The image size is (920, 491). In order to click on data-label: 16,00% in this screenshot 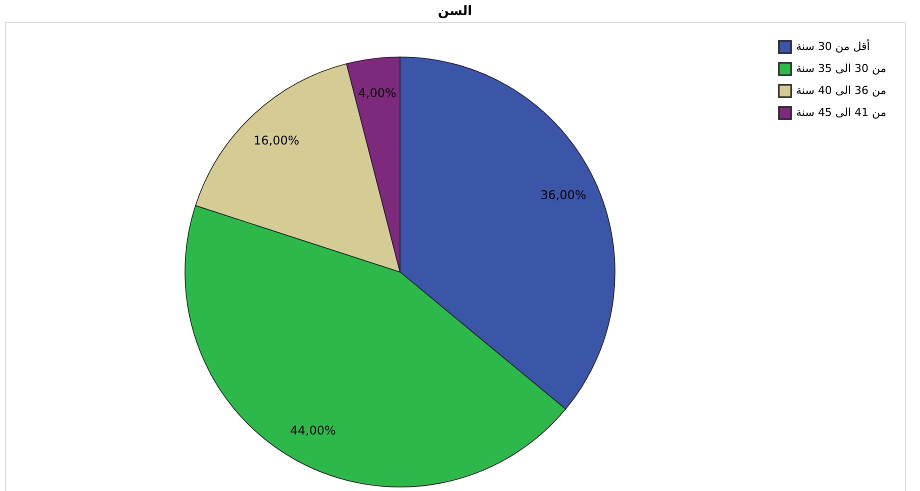, I will do `click(276, 140)`.